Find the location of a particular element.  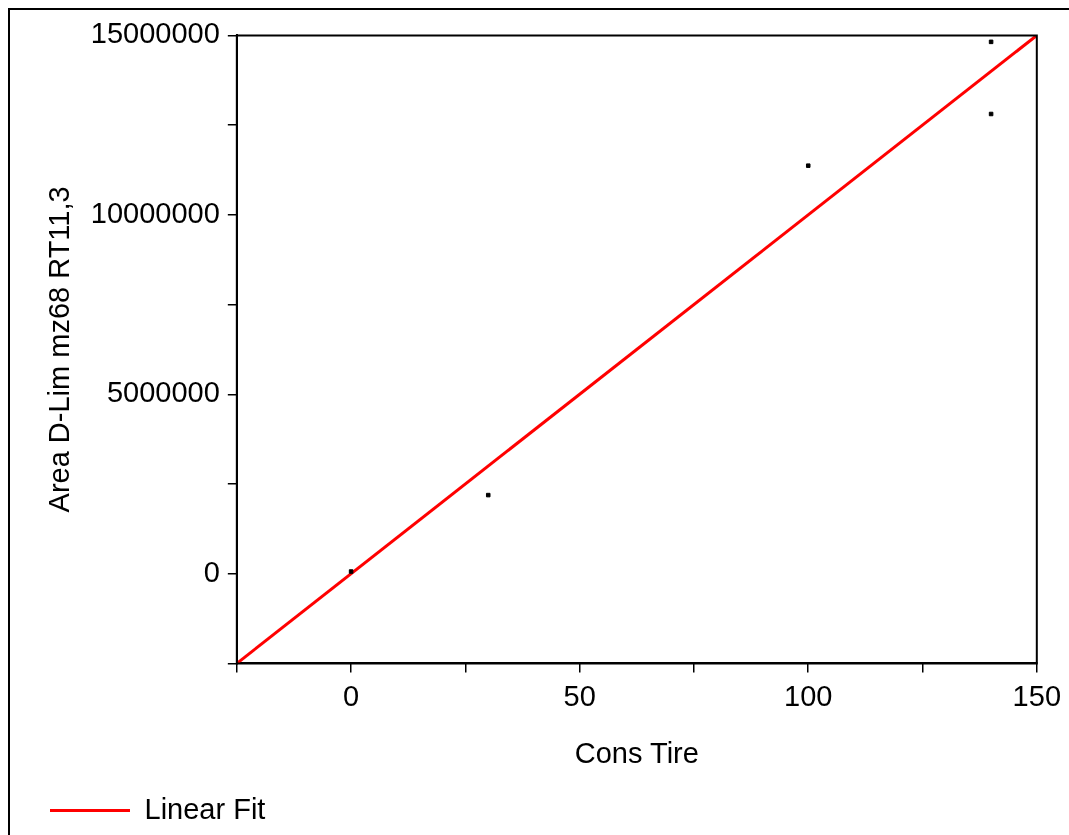

y-tick-label: 15000000 is located at coordinates (155, 33).